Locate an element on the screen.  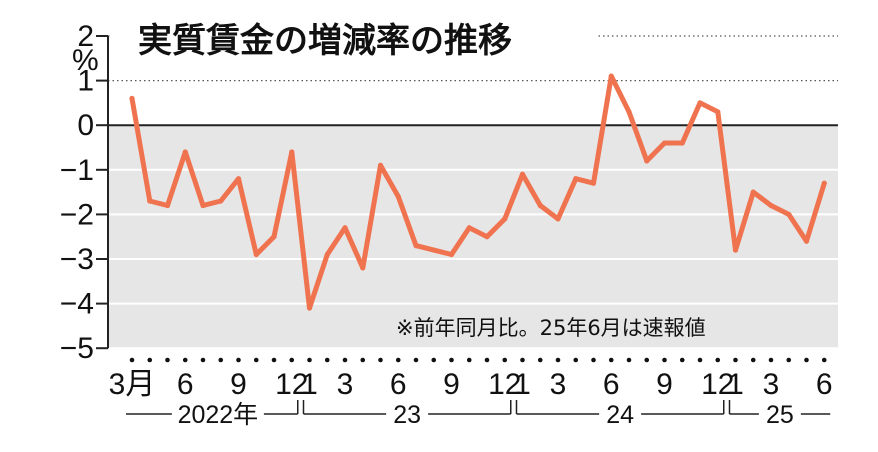
chart-note: ※前年同月比。25年6月は速報値 is located at coordinates (551, 328).